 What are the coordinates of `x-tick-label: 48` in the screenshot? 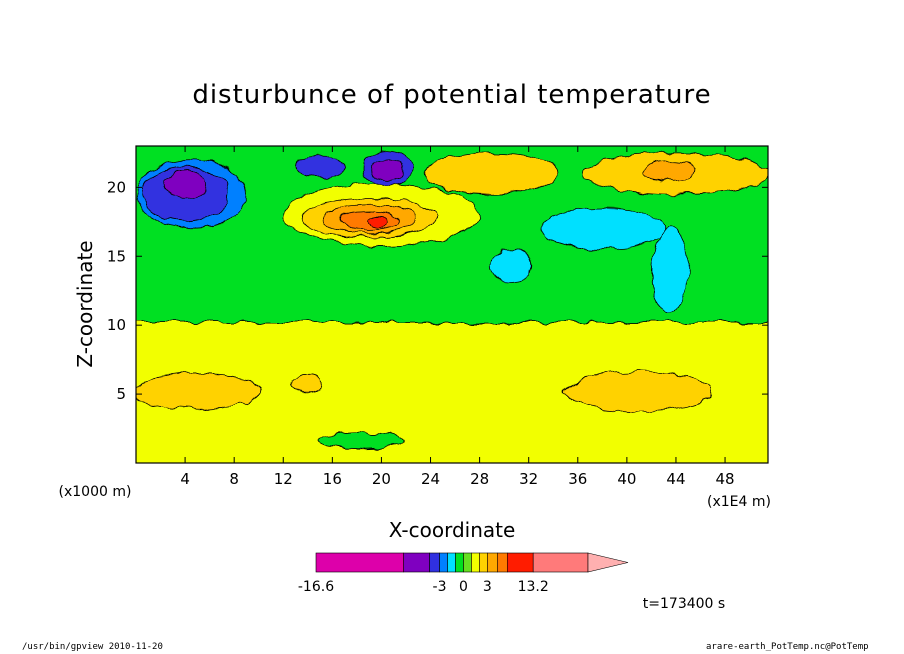 It's located at (725, 479).